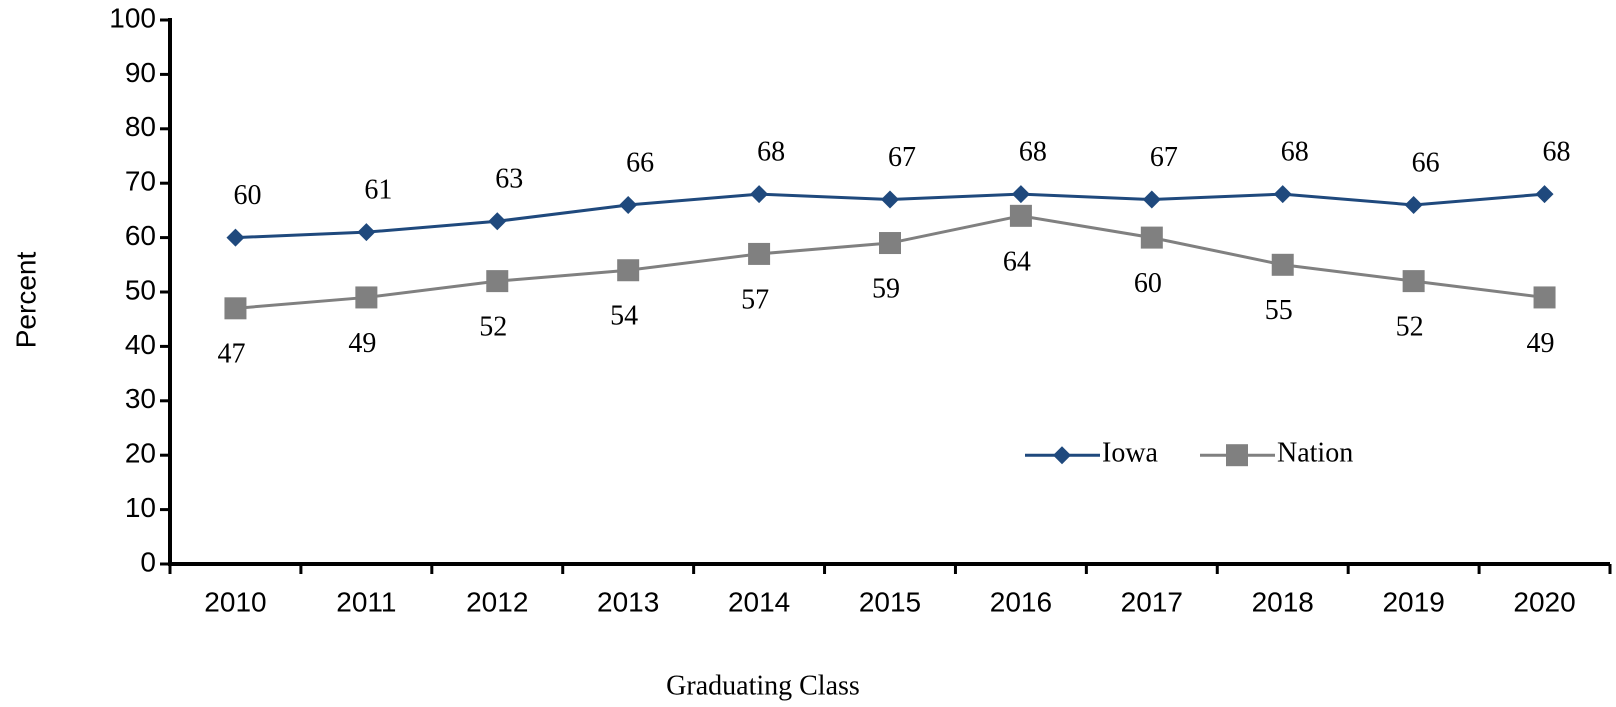 This screenshot has width=1616, height=707. Describe the element at coordinates (140, 289) in the screenshot. I see `y-tick-label: 50` at that location.